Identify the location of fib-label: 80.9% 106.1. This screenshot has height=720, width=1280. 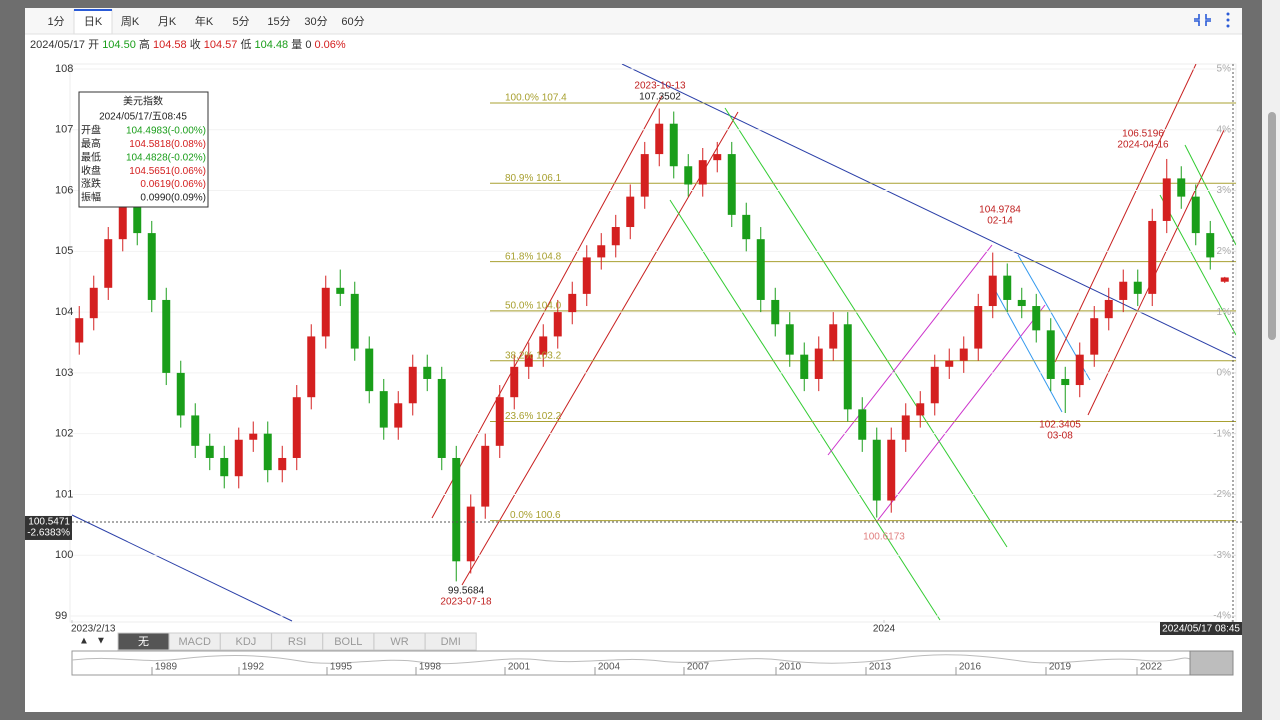
(533, 178).